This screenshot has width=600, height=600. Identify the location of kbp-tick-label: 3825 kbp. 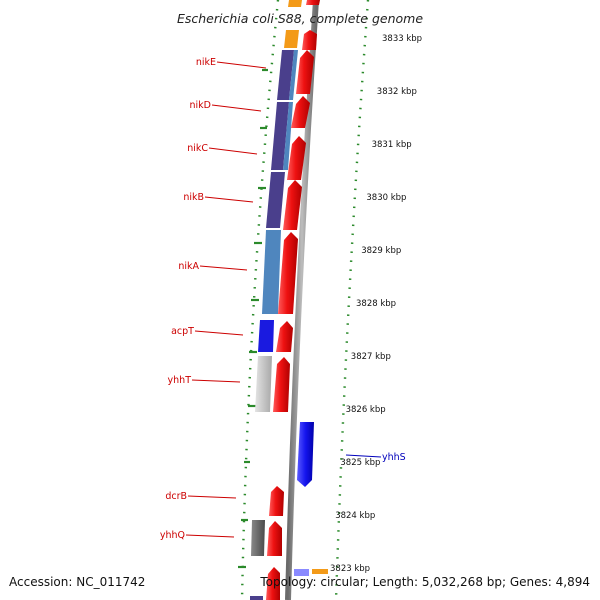
(360, 463).